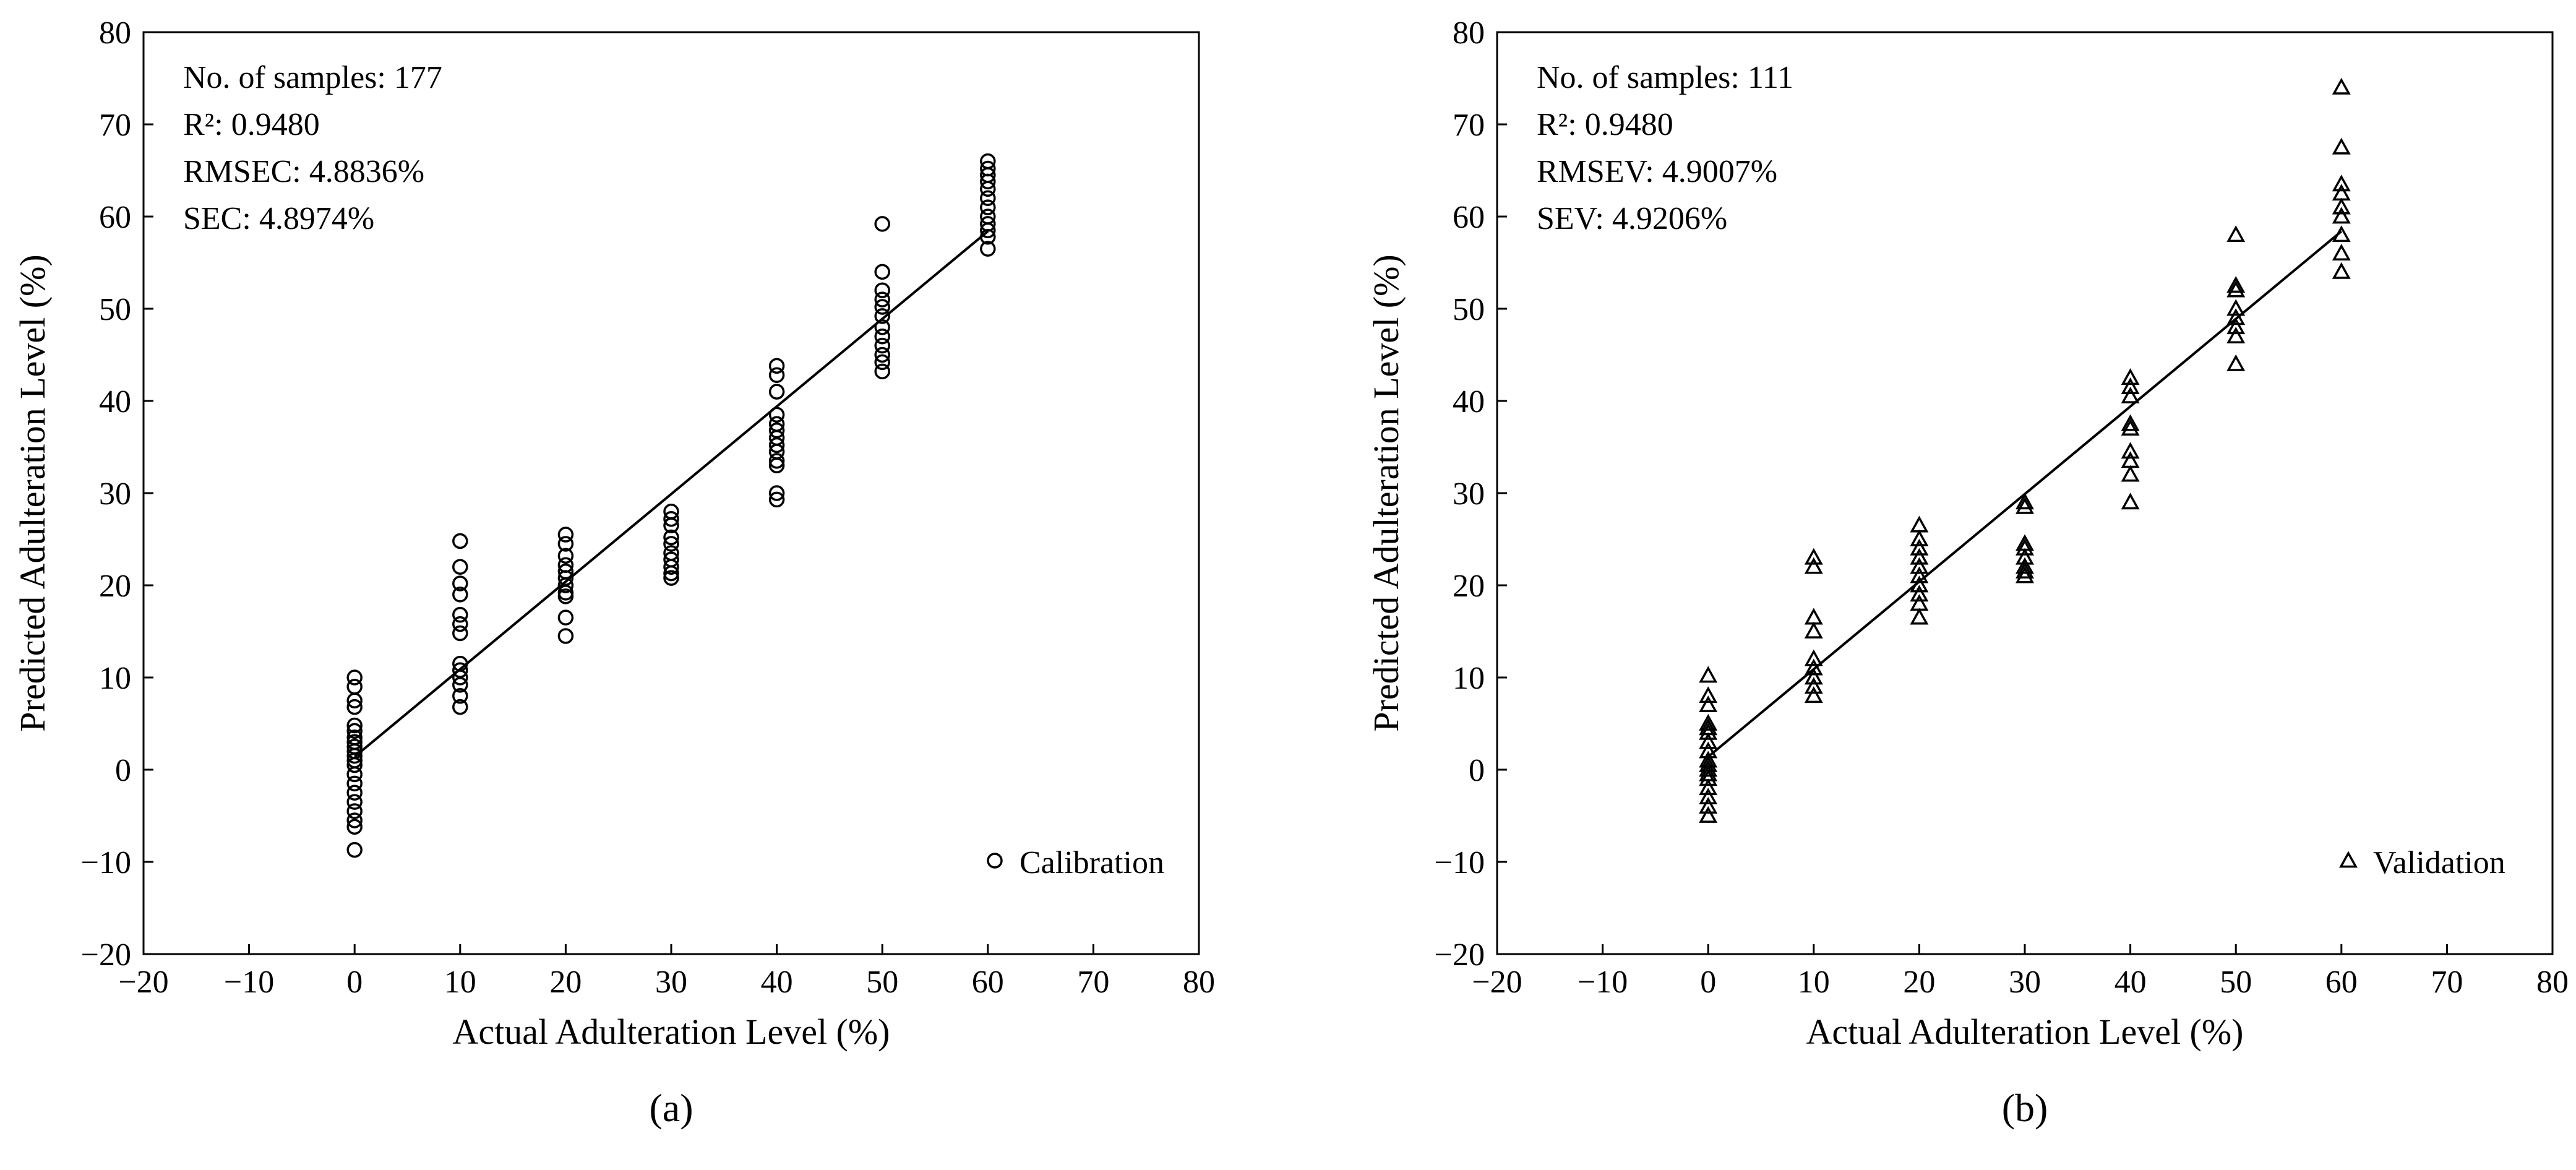 The width and height of the screenshot is (2576, 1170). What do you see at coordinates (312, 77) in the screenshot?
I see `stat-line: No. of samples: 177` at bounding box center [312, 77].